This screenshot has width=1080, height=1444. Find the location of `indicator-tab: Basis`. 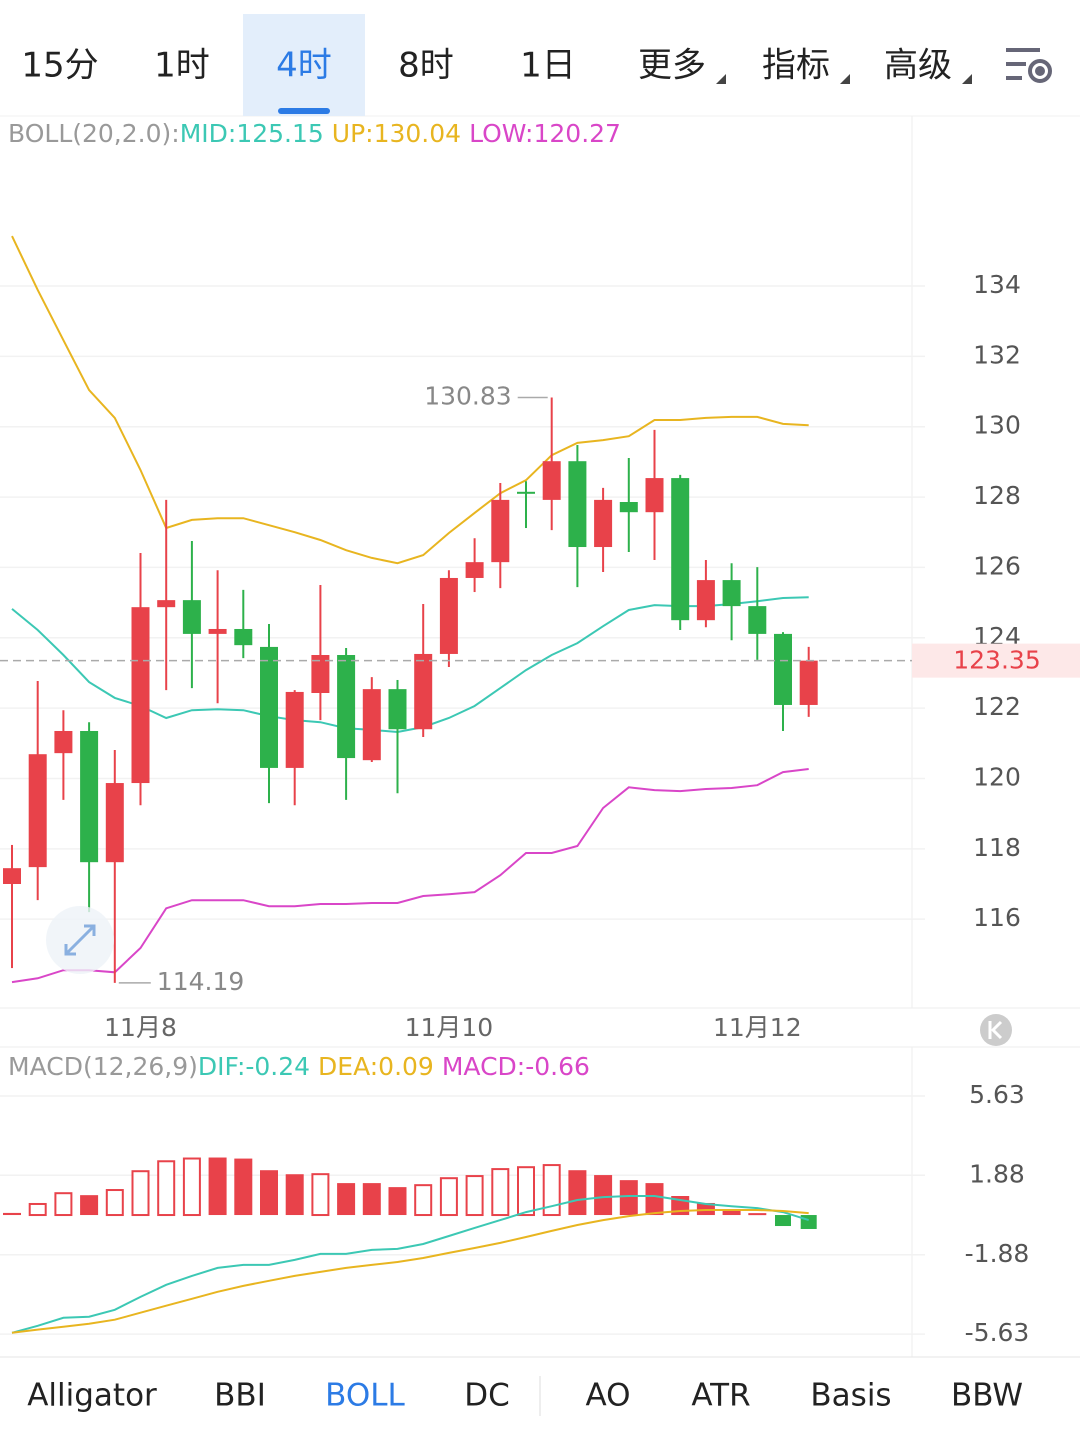

indicator-tab: Basis is located at coordinates (850, 1396).